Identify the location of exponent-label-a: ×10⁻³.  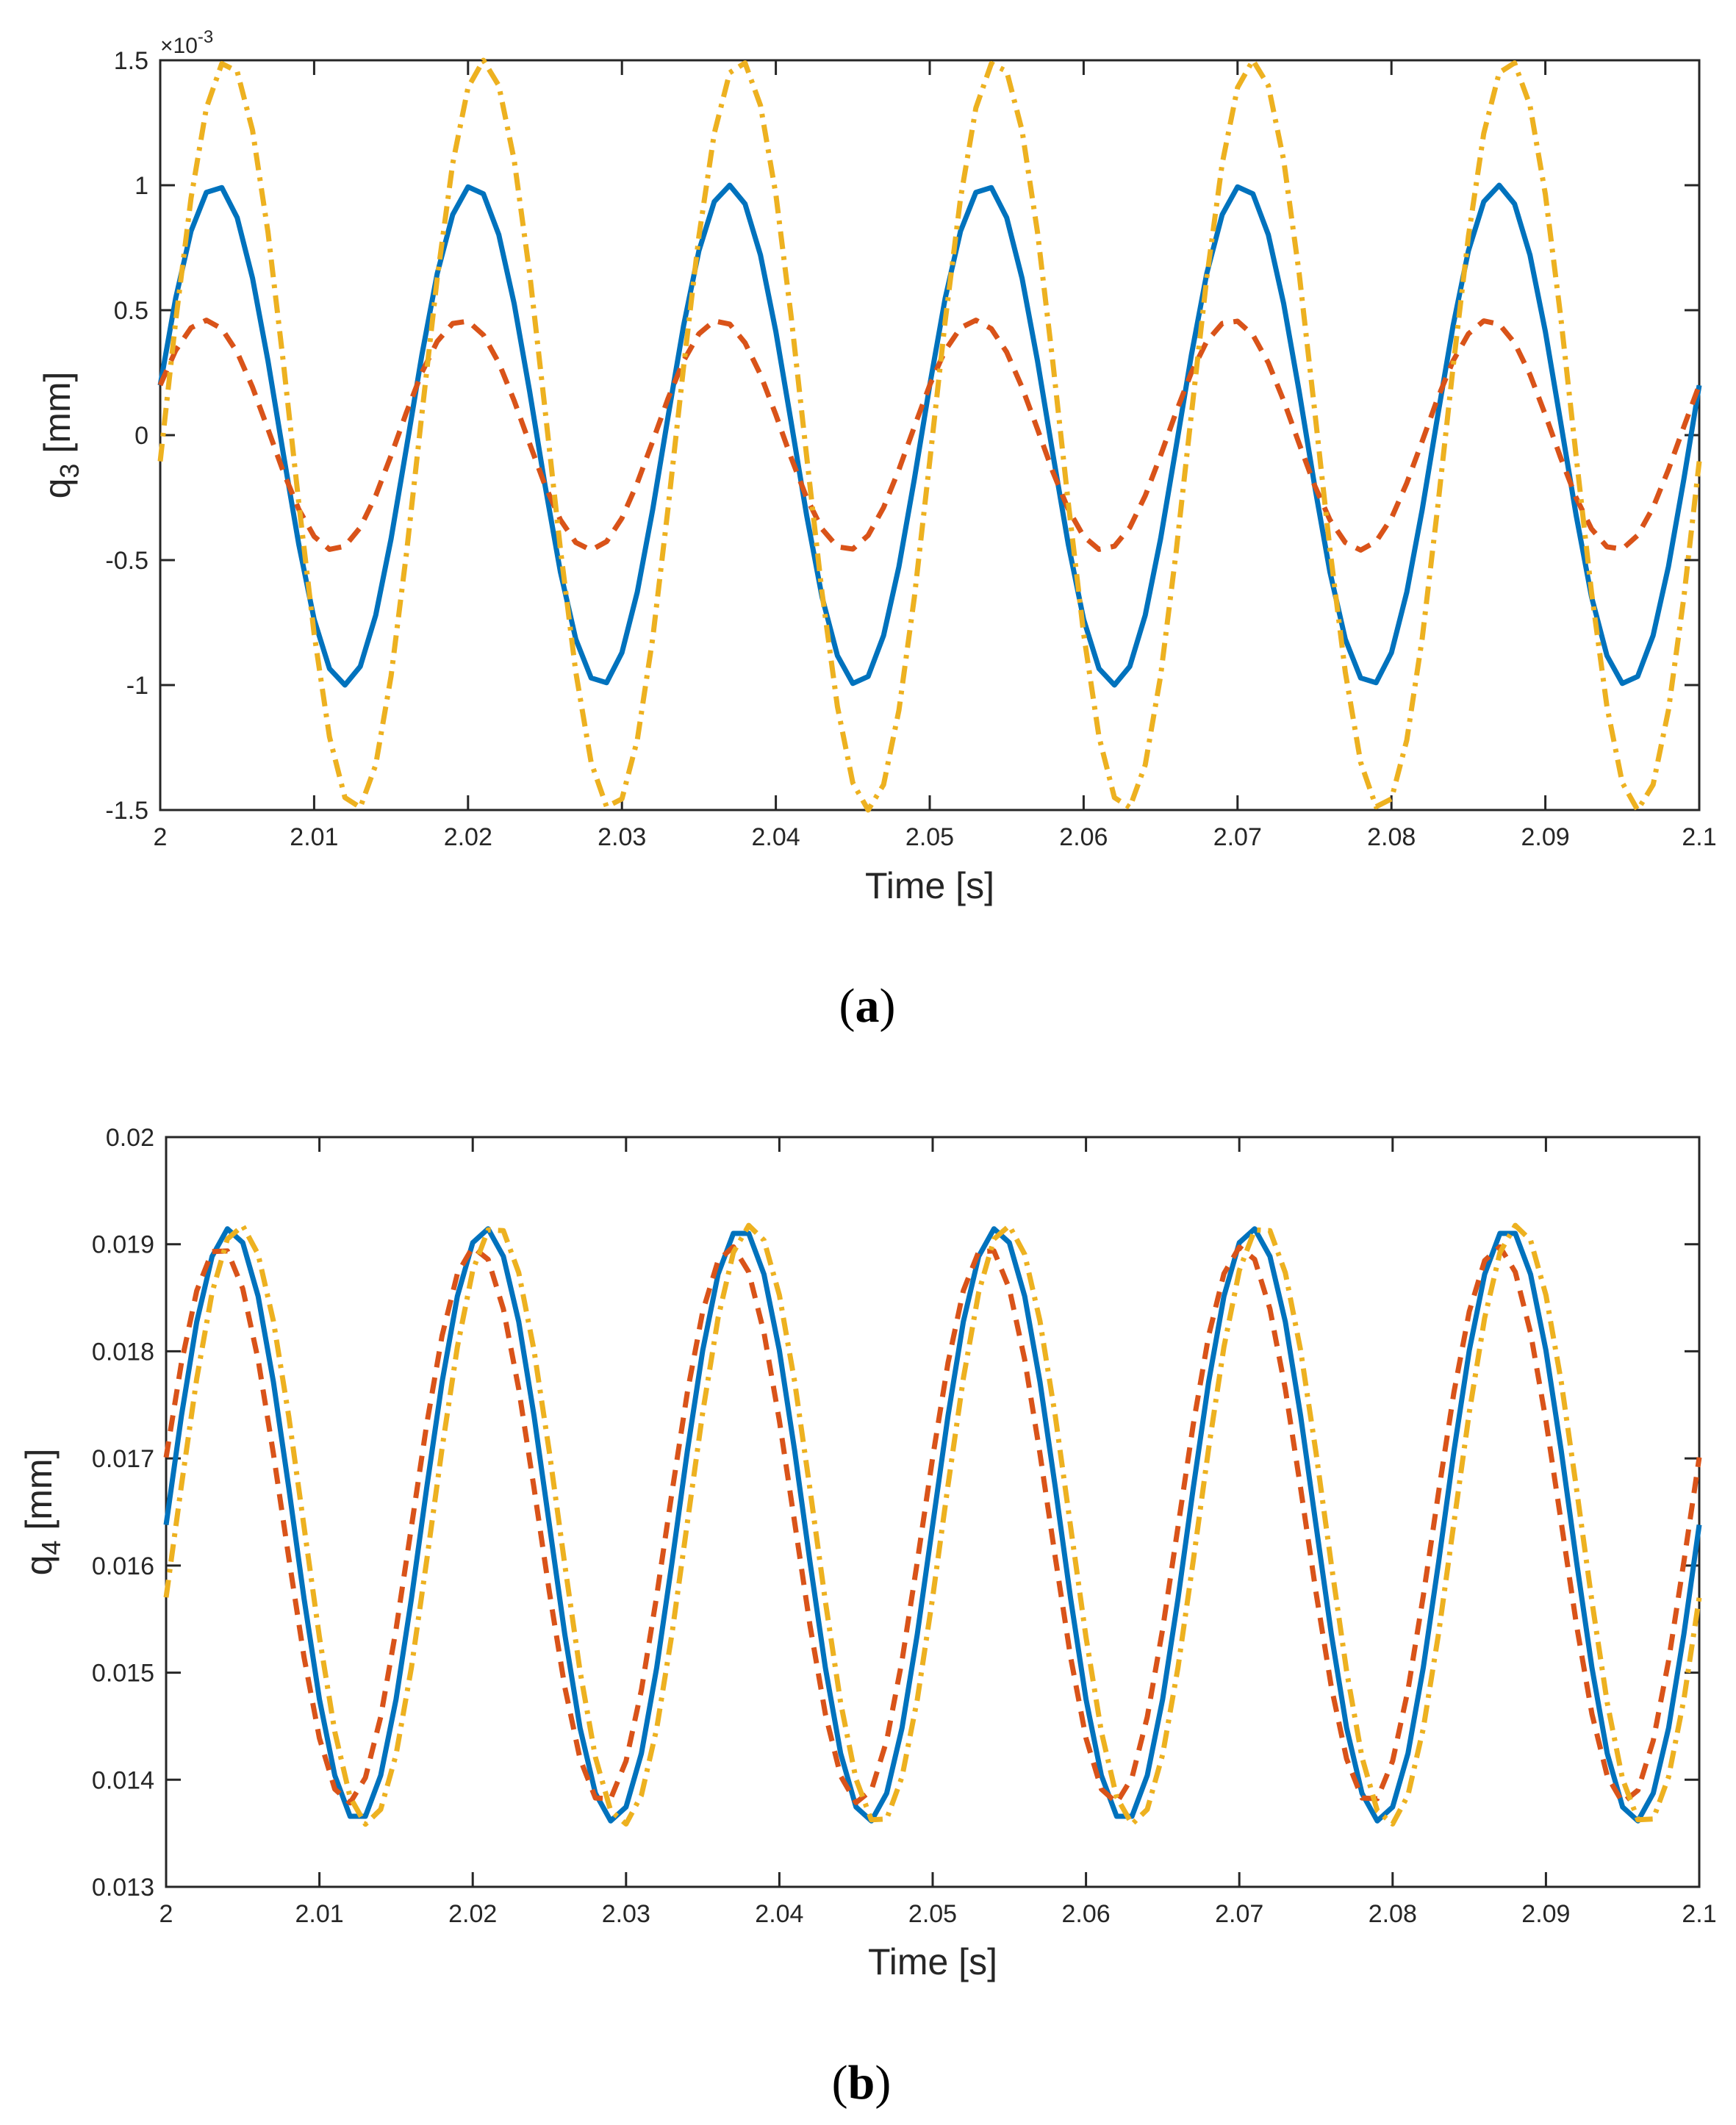
(186, 42).